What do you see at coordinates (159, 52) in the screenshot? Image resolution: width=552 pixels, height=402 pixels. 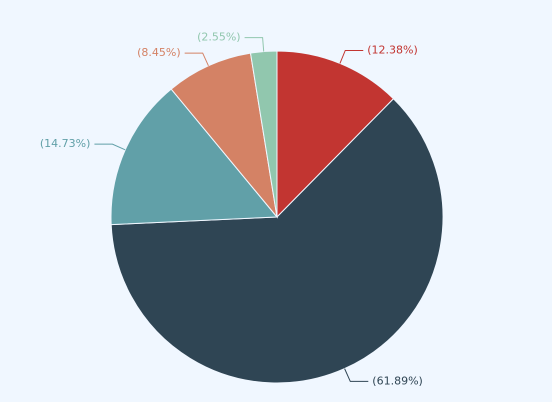 I see `data-label: (8.45%)` at bounding box center [159, 52].